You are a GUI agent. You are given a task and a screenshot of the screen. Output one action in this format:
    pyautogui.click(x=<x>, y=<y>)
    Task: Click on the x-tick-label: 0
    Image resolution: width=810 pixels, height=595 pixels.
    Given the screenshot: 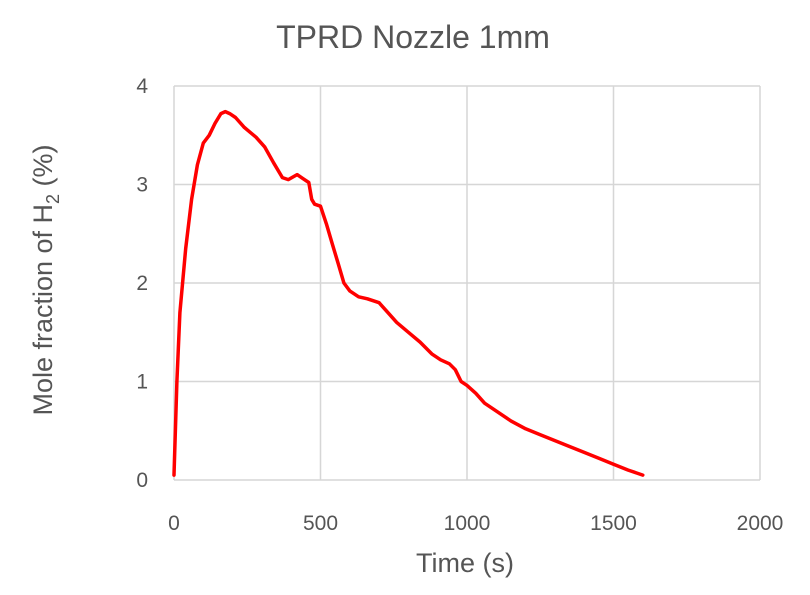 What is the action you would take?
    pyautogui.click(x=174, y=523)
    